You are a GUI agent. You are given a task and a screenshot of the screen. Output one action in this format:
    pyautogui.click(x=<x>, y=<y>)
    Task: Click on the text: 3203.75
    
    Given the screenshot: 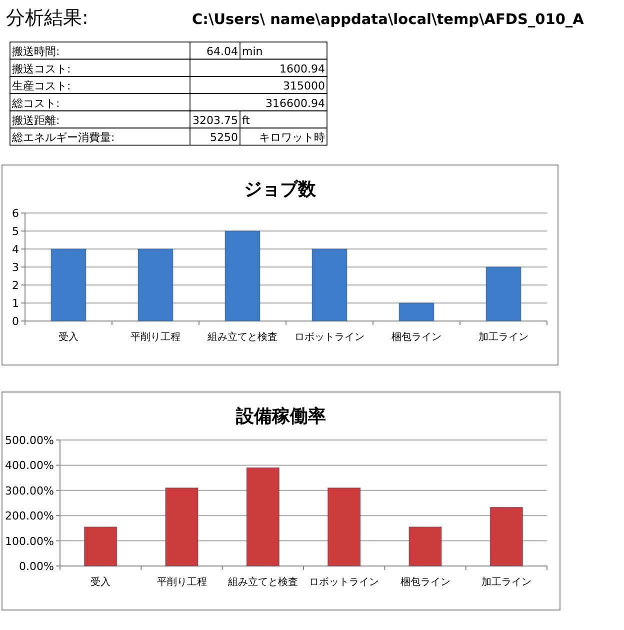 What is the action you would take?
    pyautogui.click(x=215, y=120)
    